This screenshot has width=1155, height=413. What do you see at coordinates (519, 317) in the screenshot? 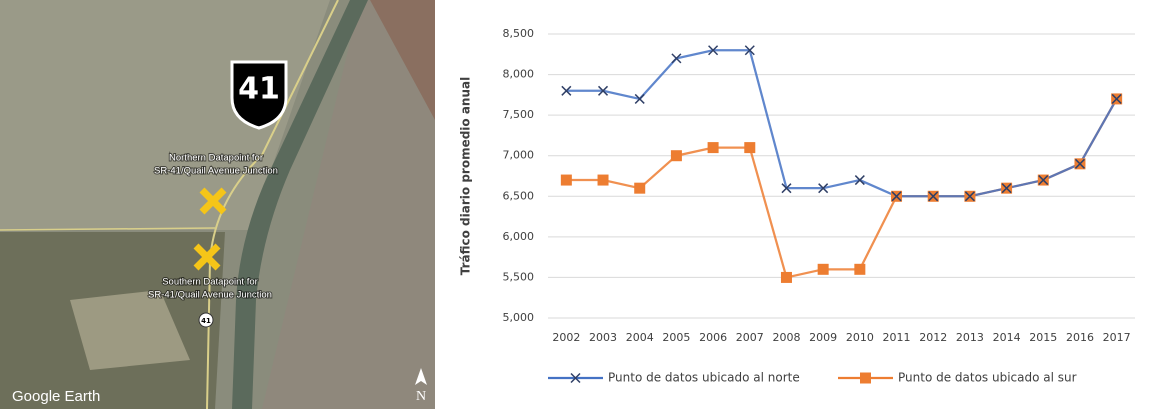
I see `y-tick-label: 5,000` at bounding box center [519, 317].